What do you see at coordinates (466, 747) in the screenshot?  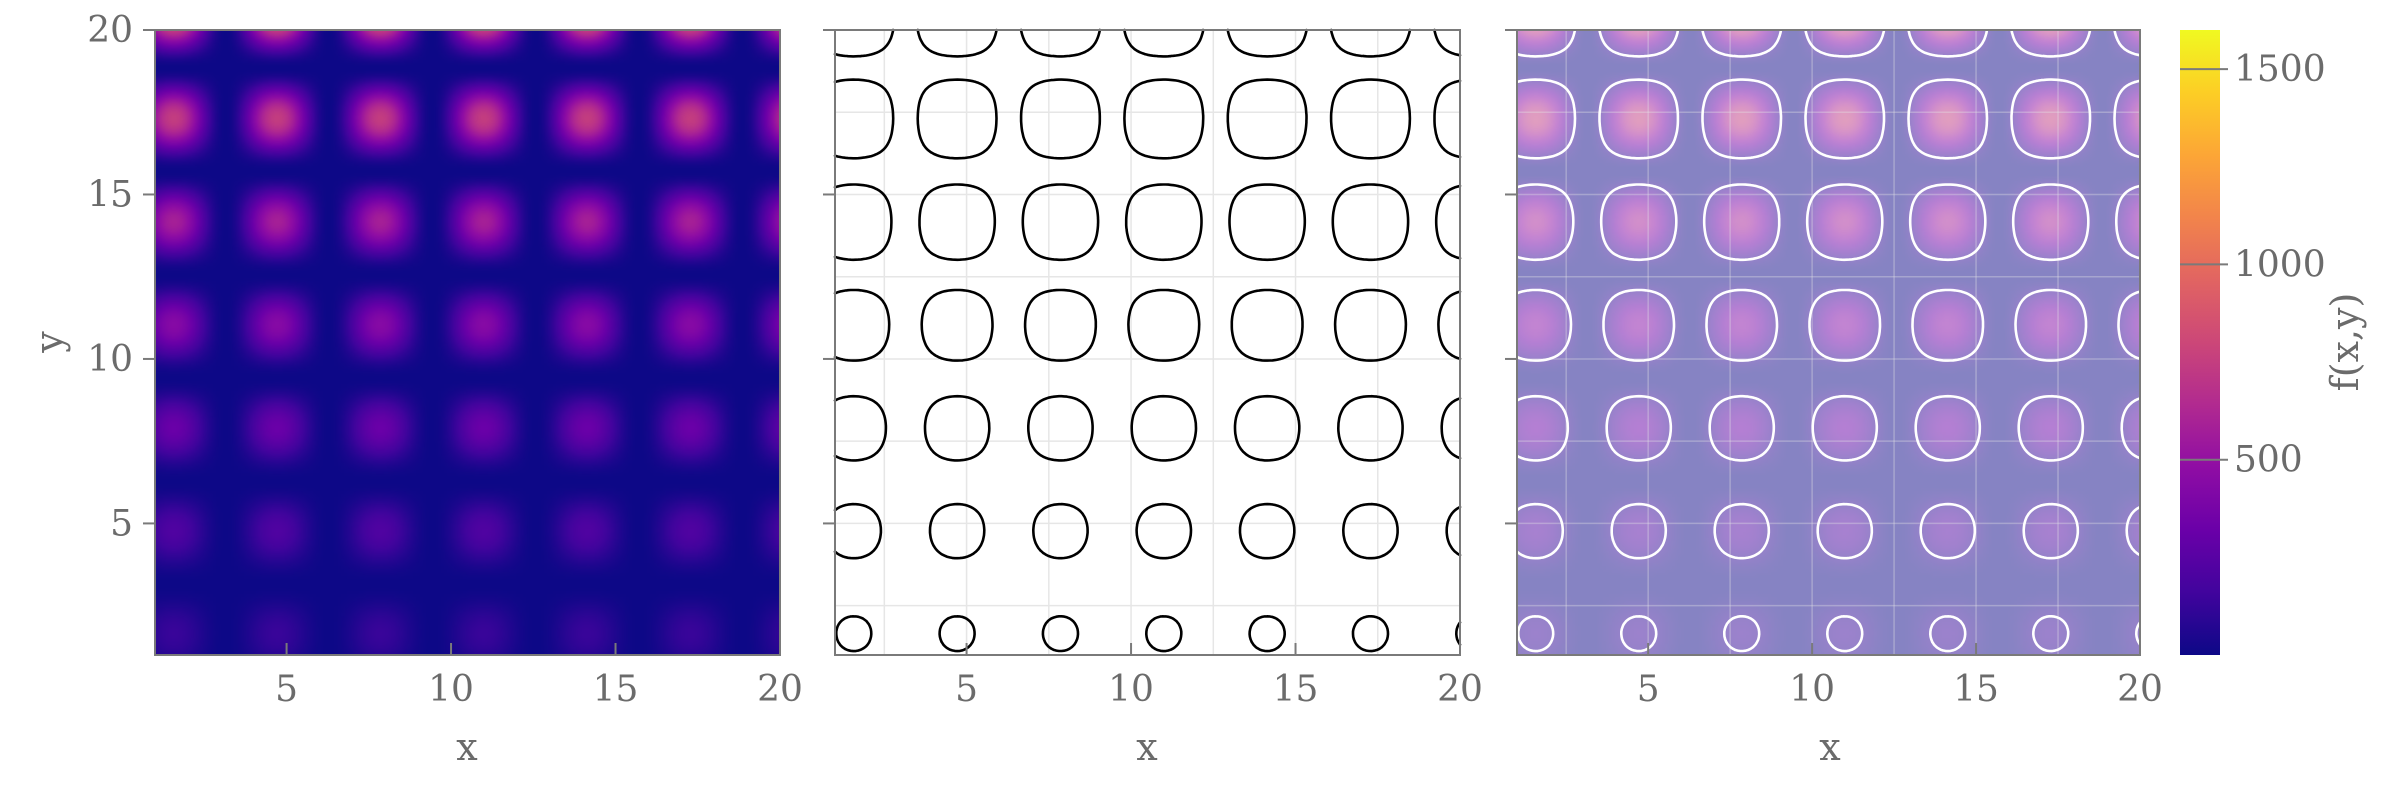 I see `x-axis-label-1: x` at bounding box center [466, 747].